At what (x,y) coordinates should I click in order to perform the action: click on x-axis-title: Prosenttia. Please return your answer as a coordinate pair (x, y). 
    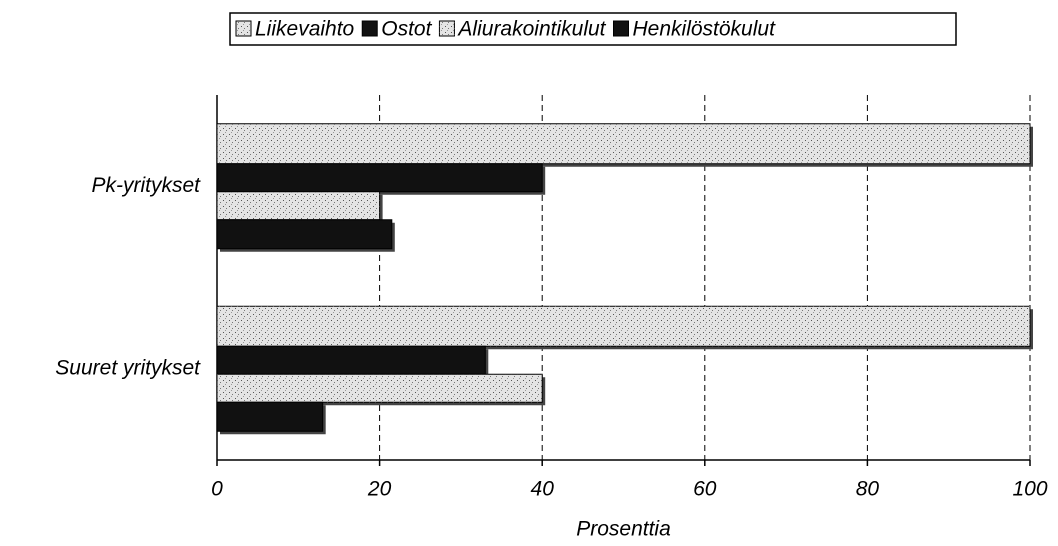
    Looking at the image, I should click on (623, 529).